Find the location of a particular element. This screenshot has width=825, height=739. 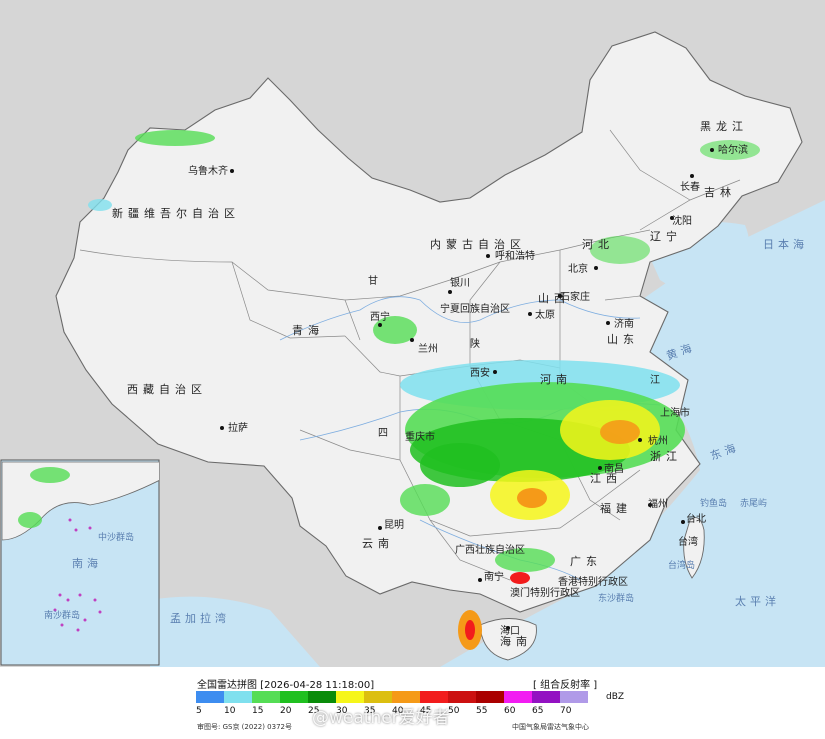

region-qinghai: 青海 is located at coordinates (308, 330).